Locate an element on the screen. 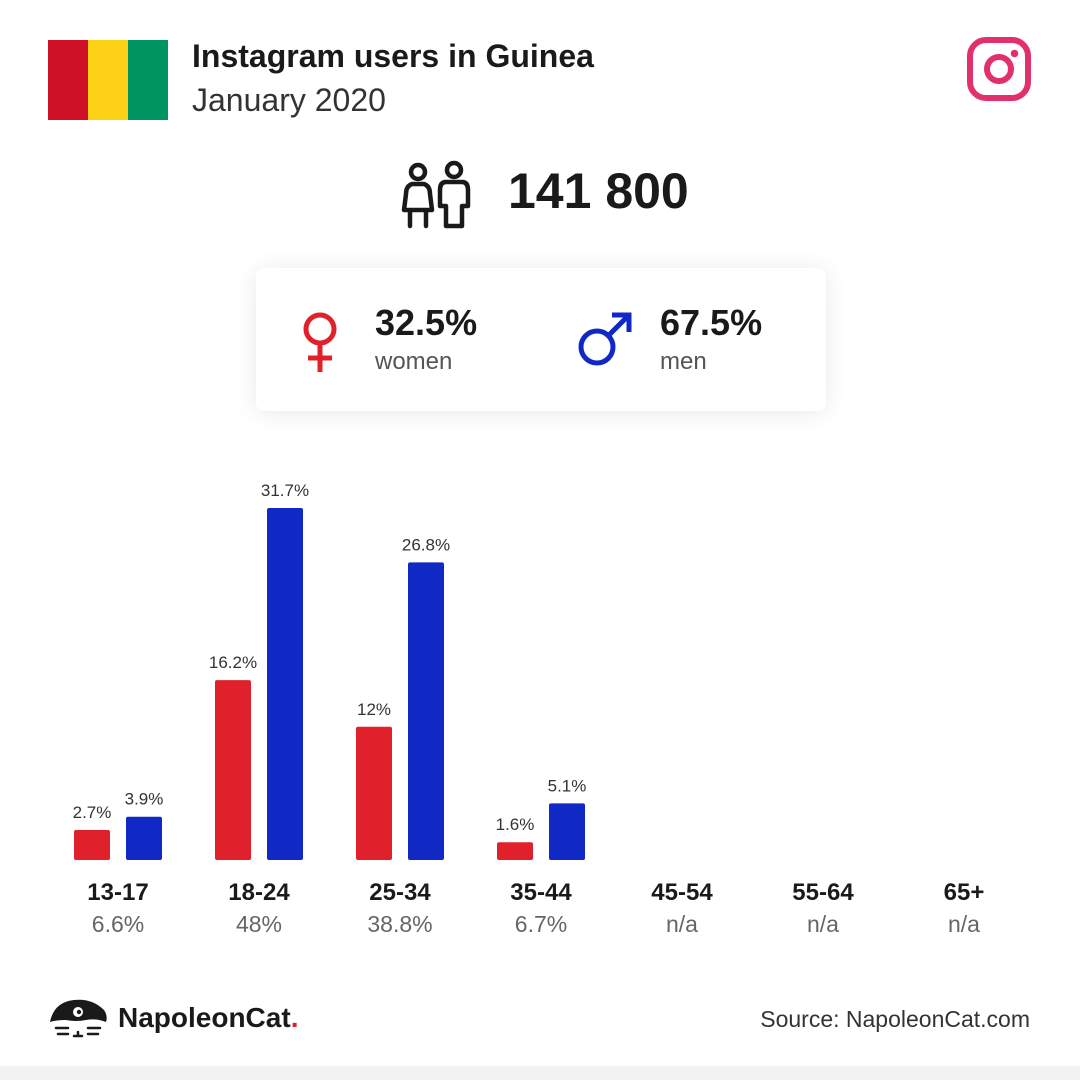 Image resolution: width=1080 pixels, height=1080 pixels. guinea-flag is located at coordinates (108, 80).